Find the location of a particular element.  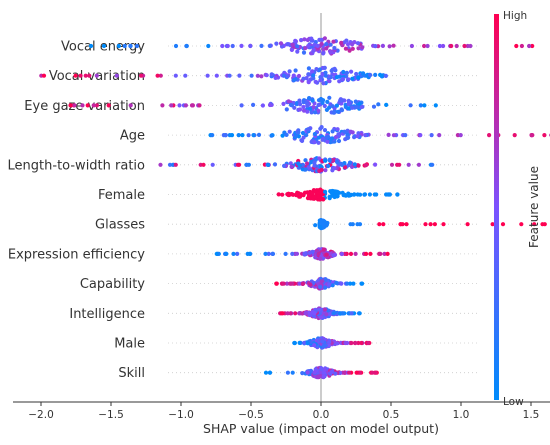

colorbar-title: Feature value is located at coordinates (534, 207).